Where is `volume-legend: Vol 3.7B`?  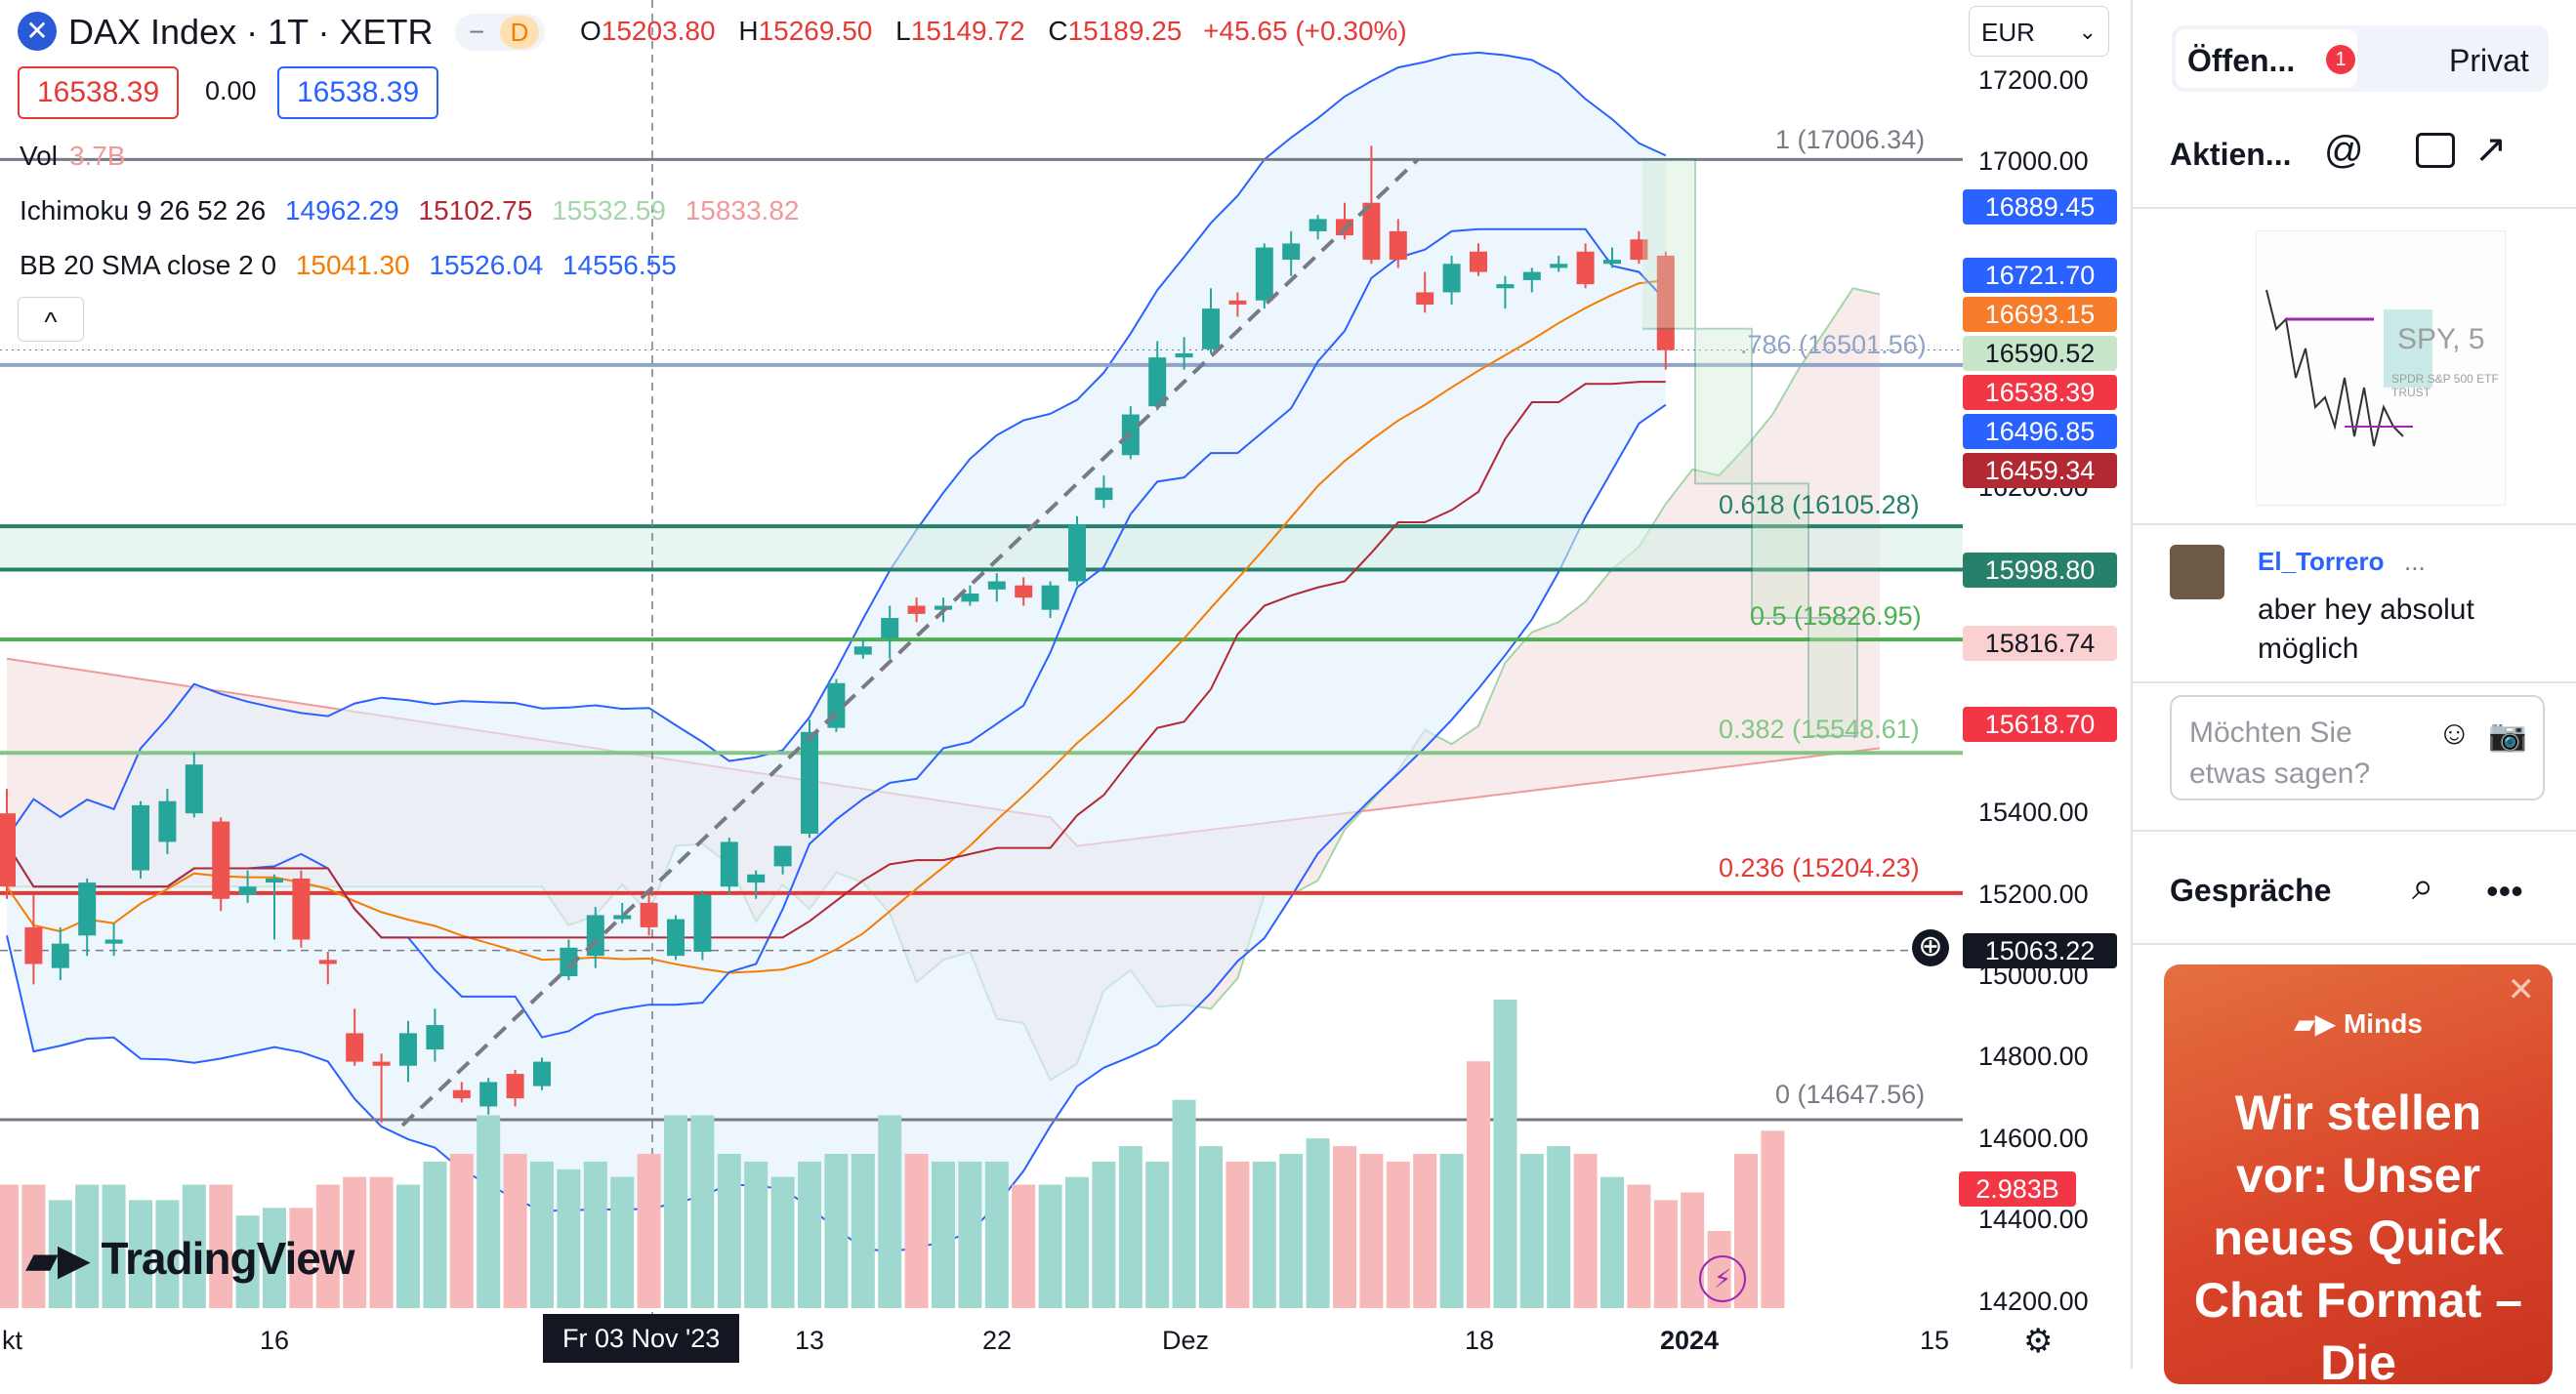 volume-legend: Vol 3.7B is located at coordinates (79, 156).